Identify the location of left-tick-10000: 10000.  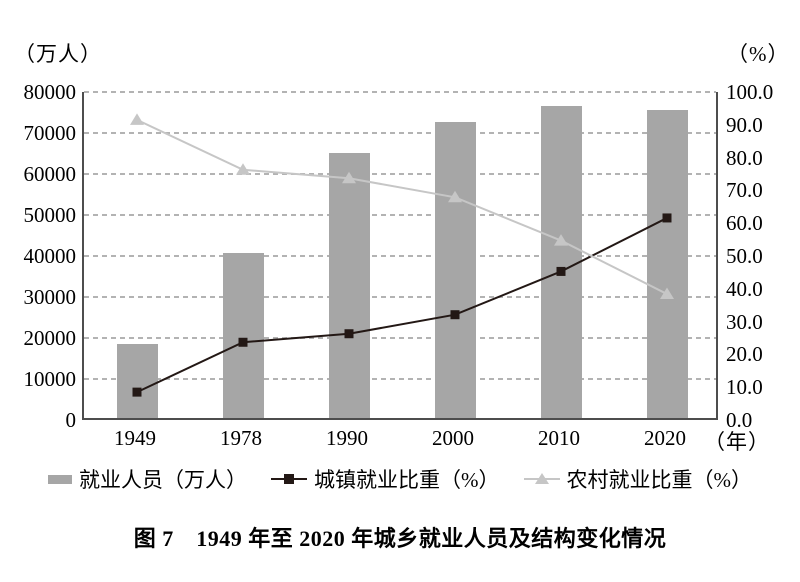
(50, 379).